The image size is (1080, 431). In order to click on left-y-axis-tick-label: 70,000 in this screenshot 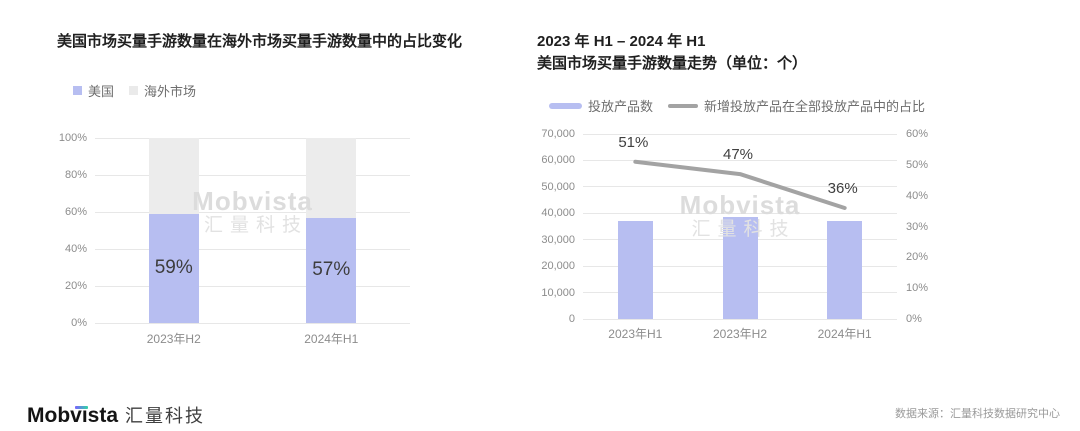, I will do `click(558, 134)`.